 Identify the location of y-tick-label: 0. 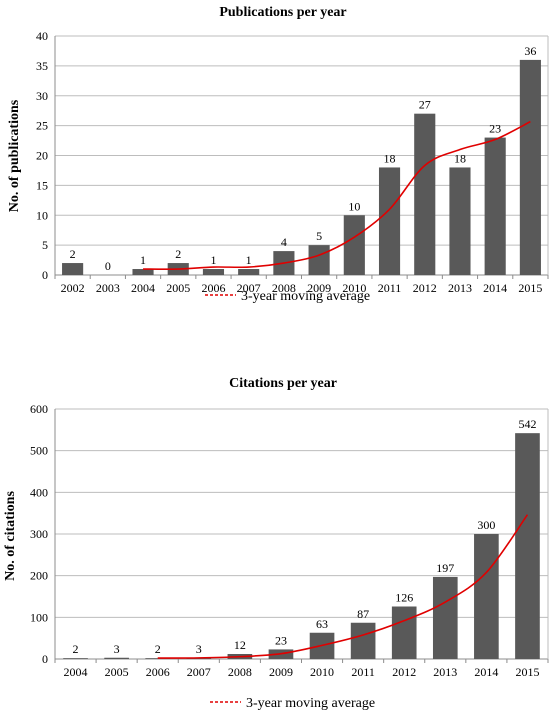
(45, 275).